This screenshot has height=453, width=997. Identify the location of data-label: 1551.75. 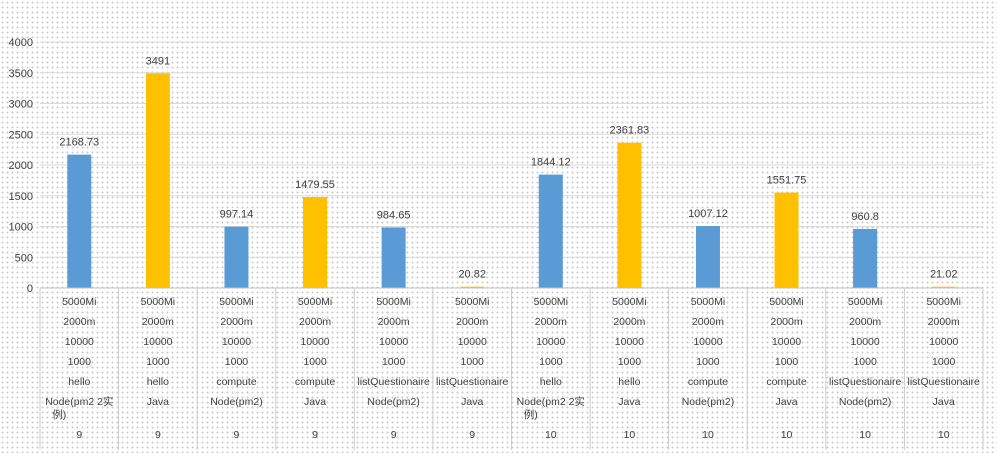
(787, 181).